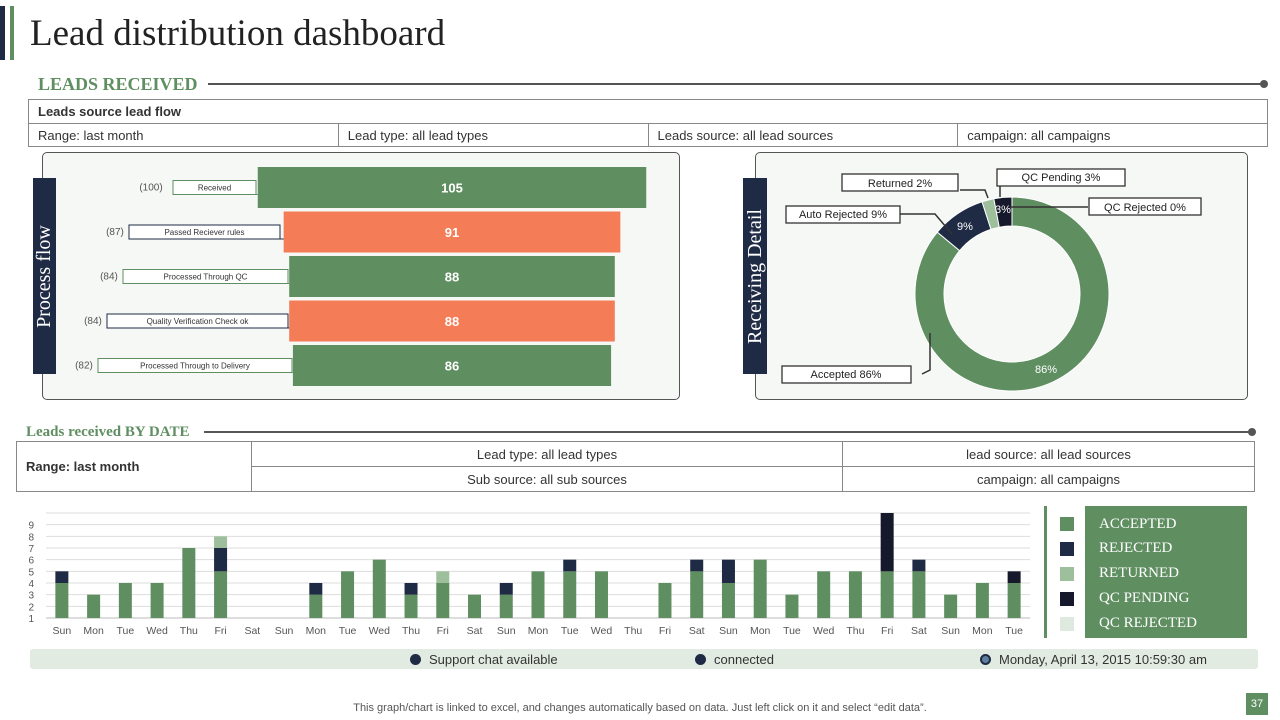  Describe the element at coordinates (887, 542) in the screenshot. I see `bar-segment-qc-pending` at that location.